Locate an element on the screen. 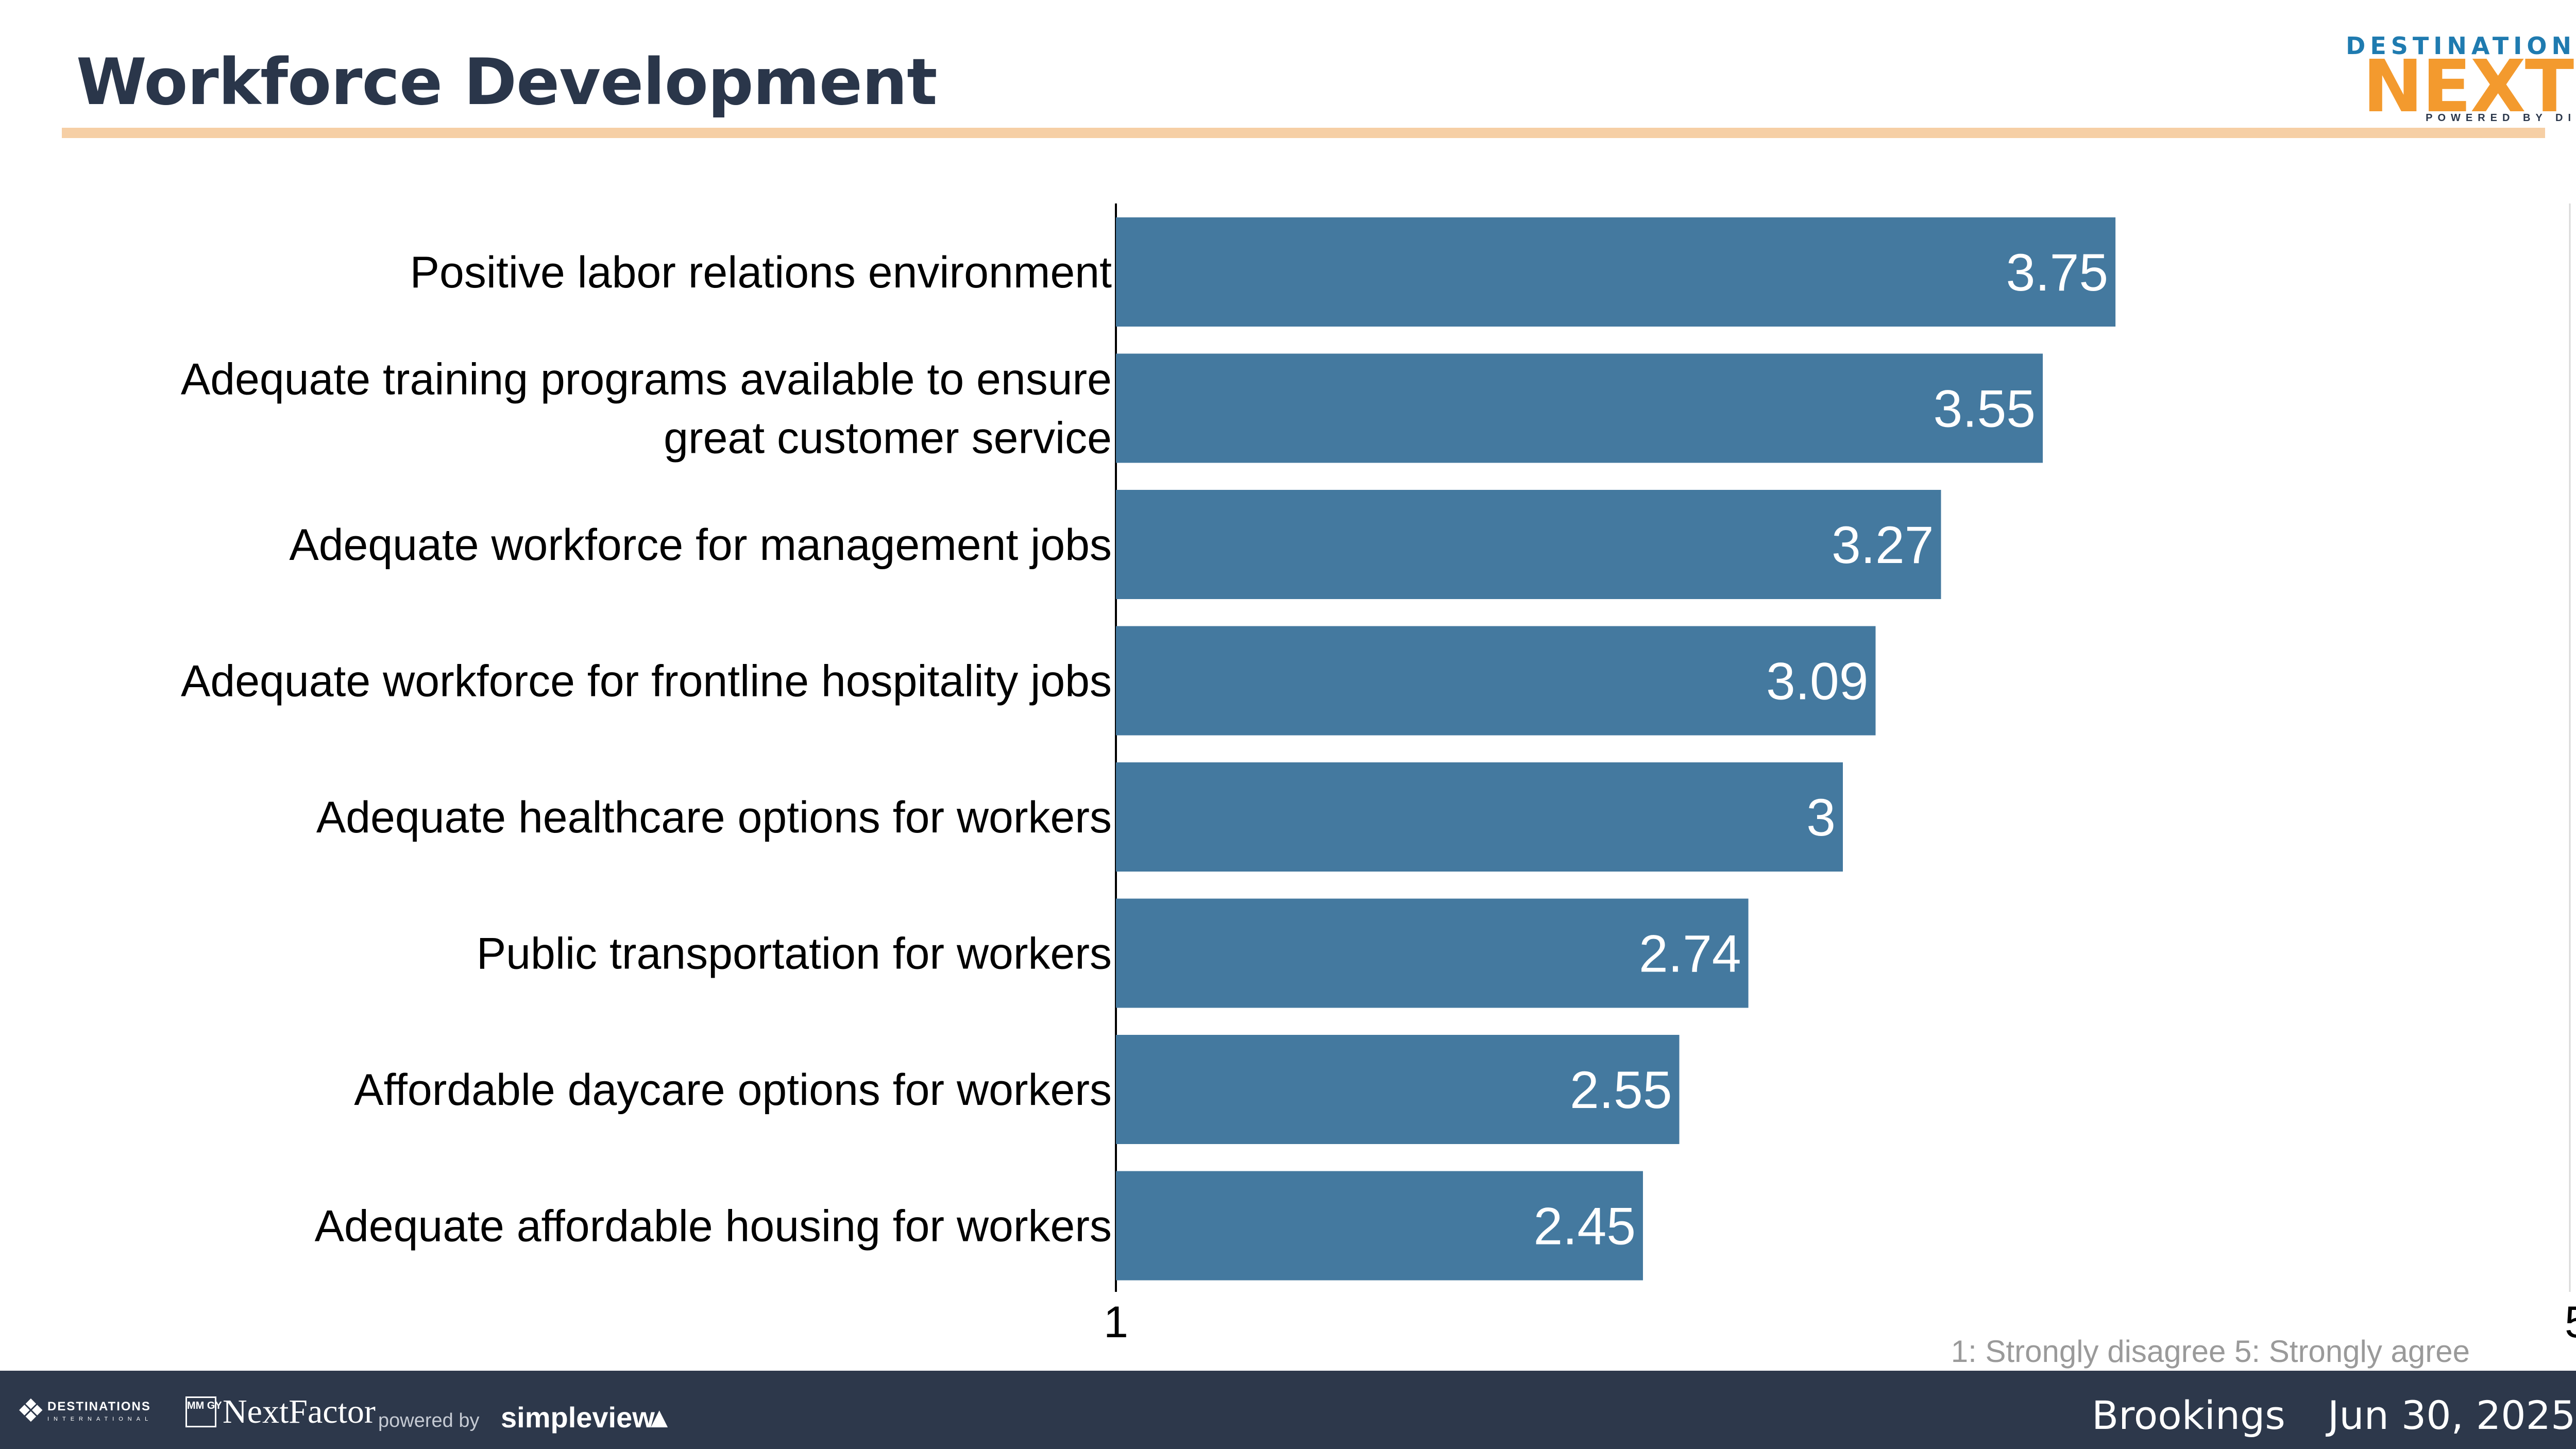 Image resolution: width=2576 pixels, height=1449 pixels. footer-brand-destinations-sub: INTERNATIONAL is located at coordinates (100, 1419).